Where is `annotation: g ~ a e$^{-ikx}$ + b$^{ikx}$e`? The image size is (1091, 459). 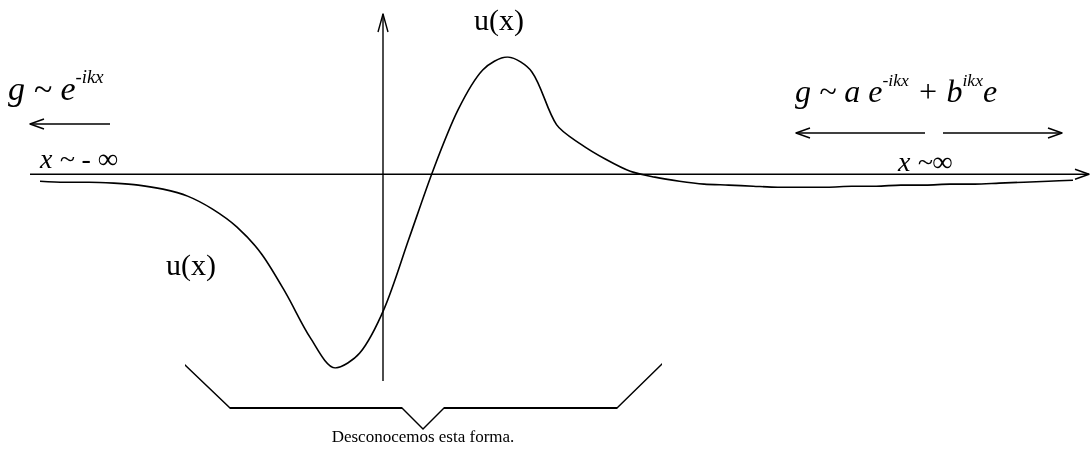 annotation: g ~ a e$^{-ikx}$ + b$^{ikx}$e is located at coordinates (896, 89).